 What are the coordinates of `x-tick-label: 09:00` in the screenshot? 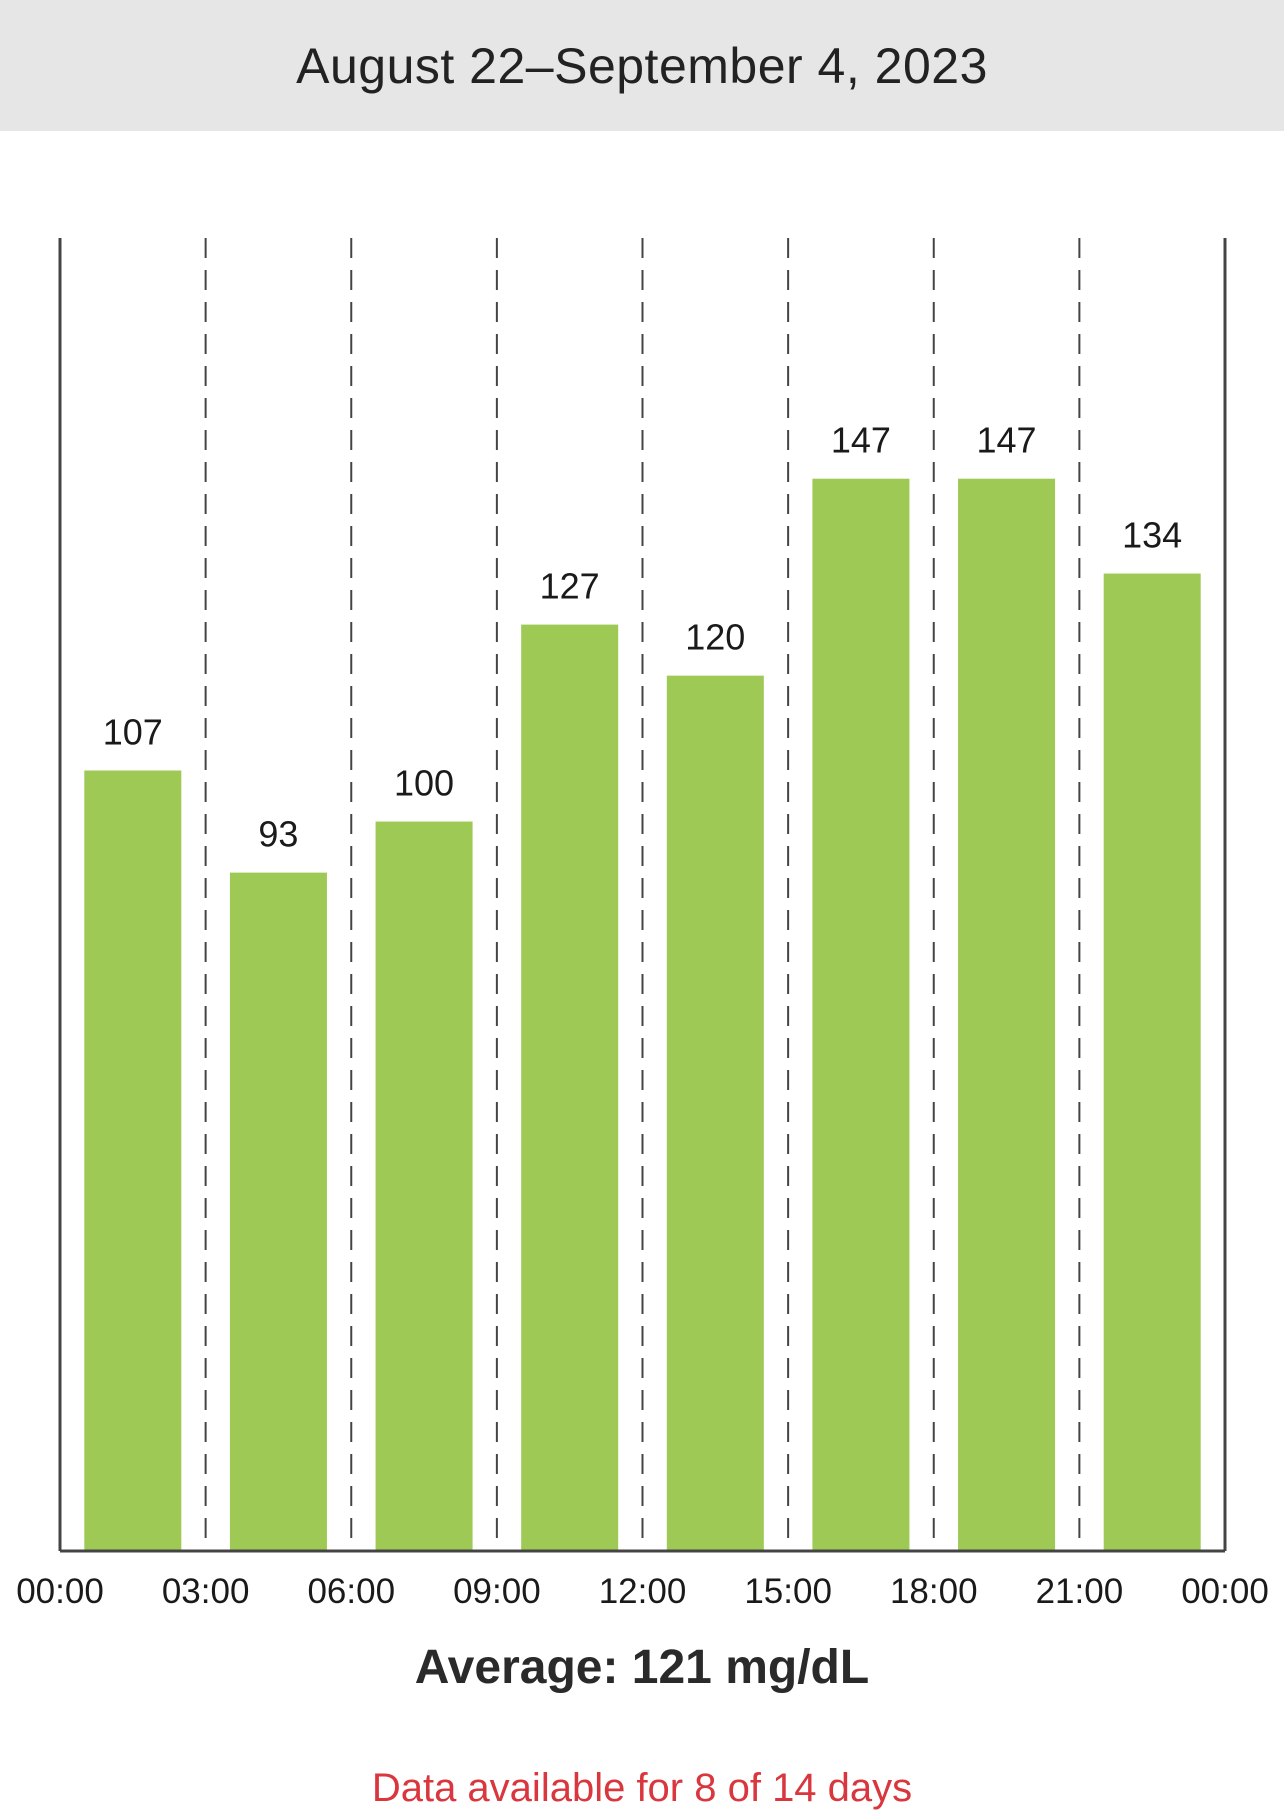 It's located at (497, 1591).